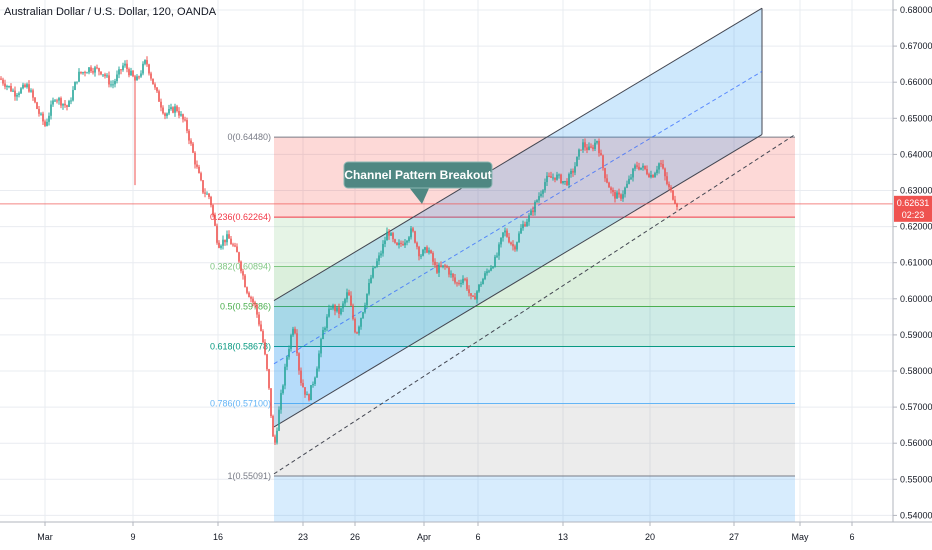 The image size is (932, 550). I want to click on price-tick-label: 0.67000, so click(916, 46).